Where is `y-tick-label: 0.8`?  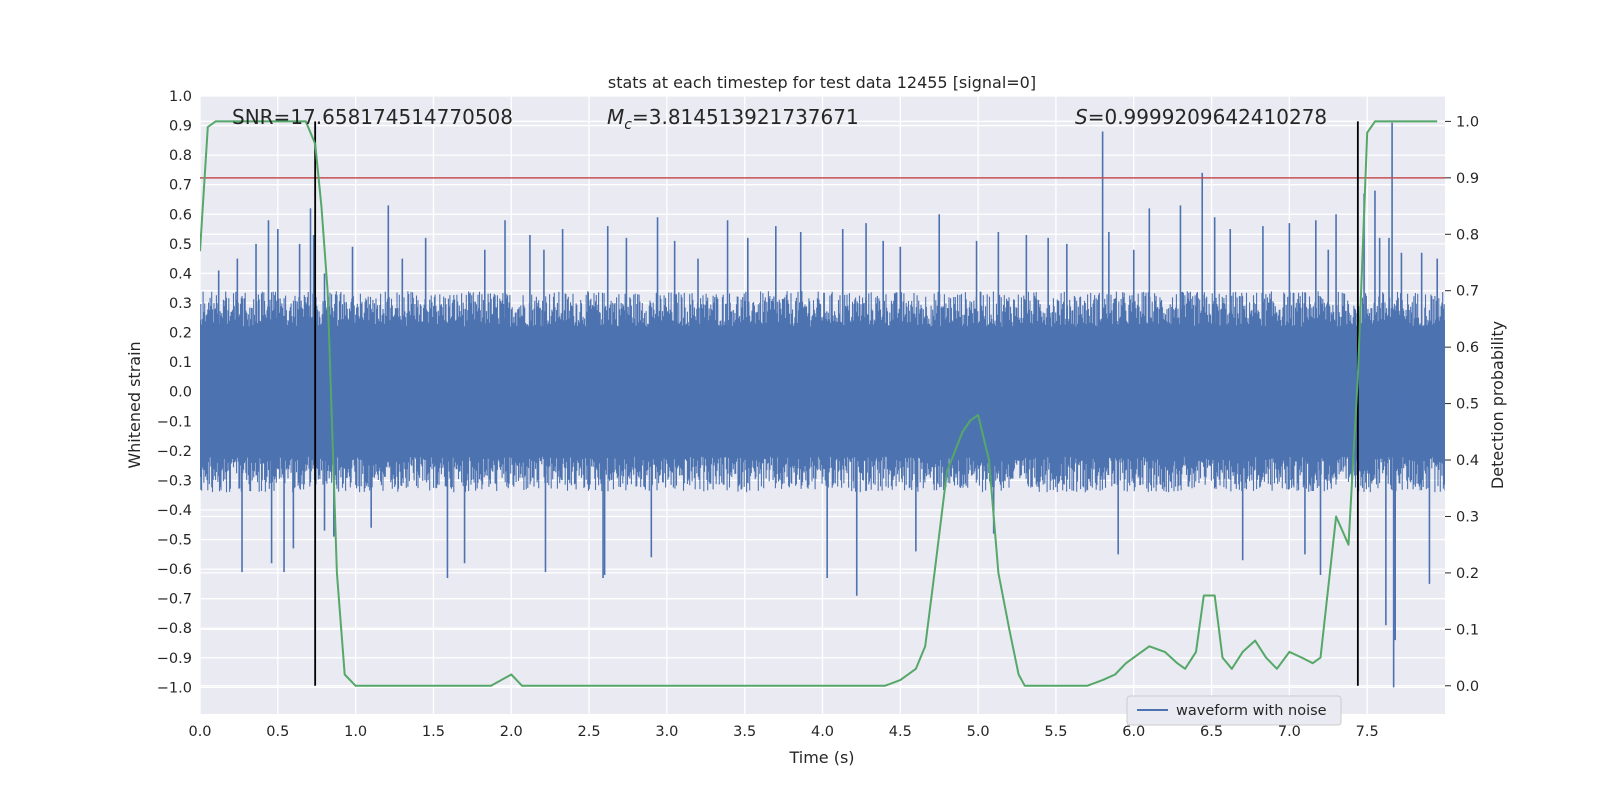
y-tick-label: 0.8 is located at coordinates (180, 156).